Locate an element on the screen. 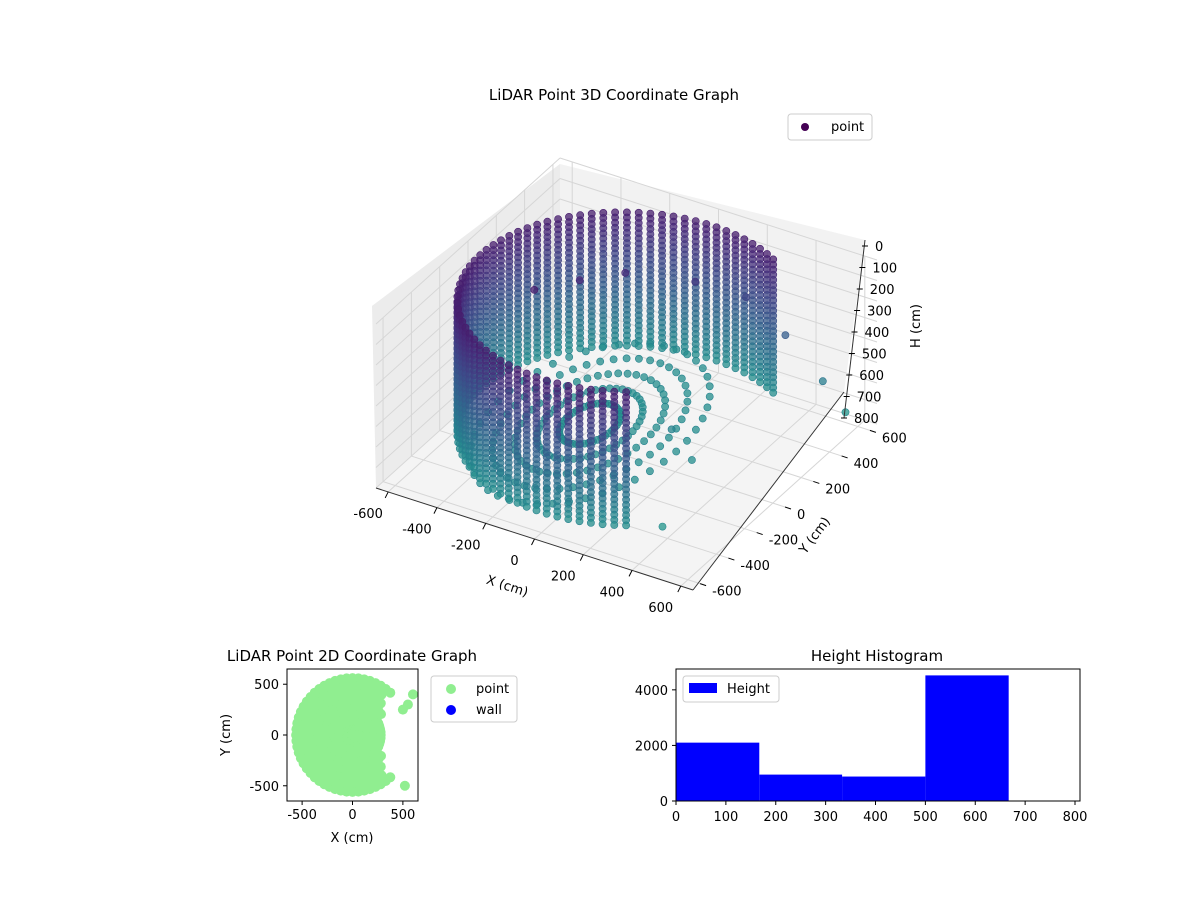 The height and width of the screenshot is (900, 1200). y-tick-label: -400 is located at coordinates (755, 566).